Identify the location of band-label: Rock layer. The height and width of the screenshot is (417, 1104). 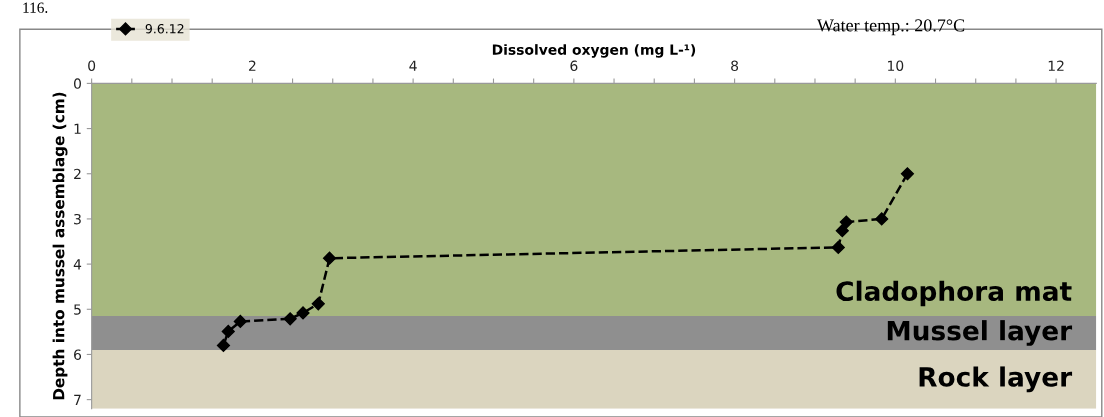
(996, 379).